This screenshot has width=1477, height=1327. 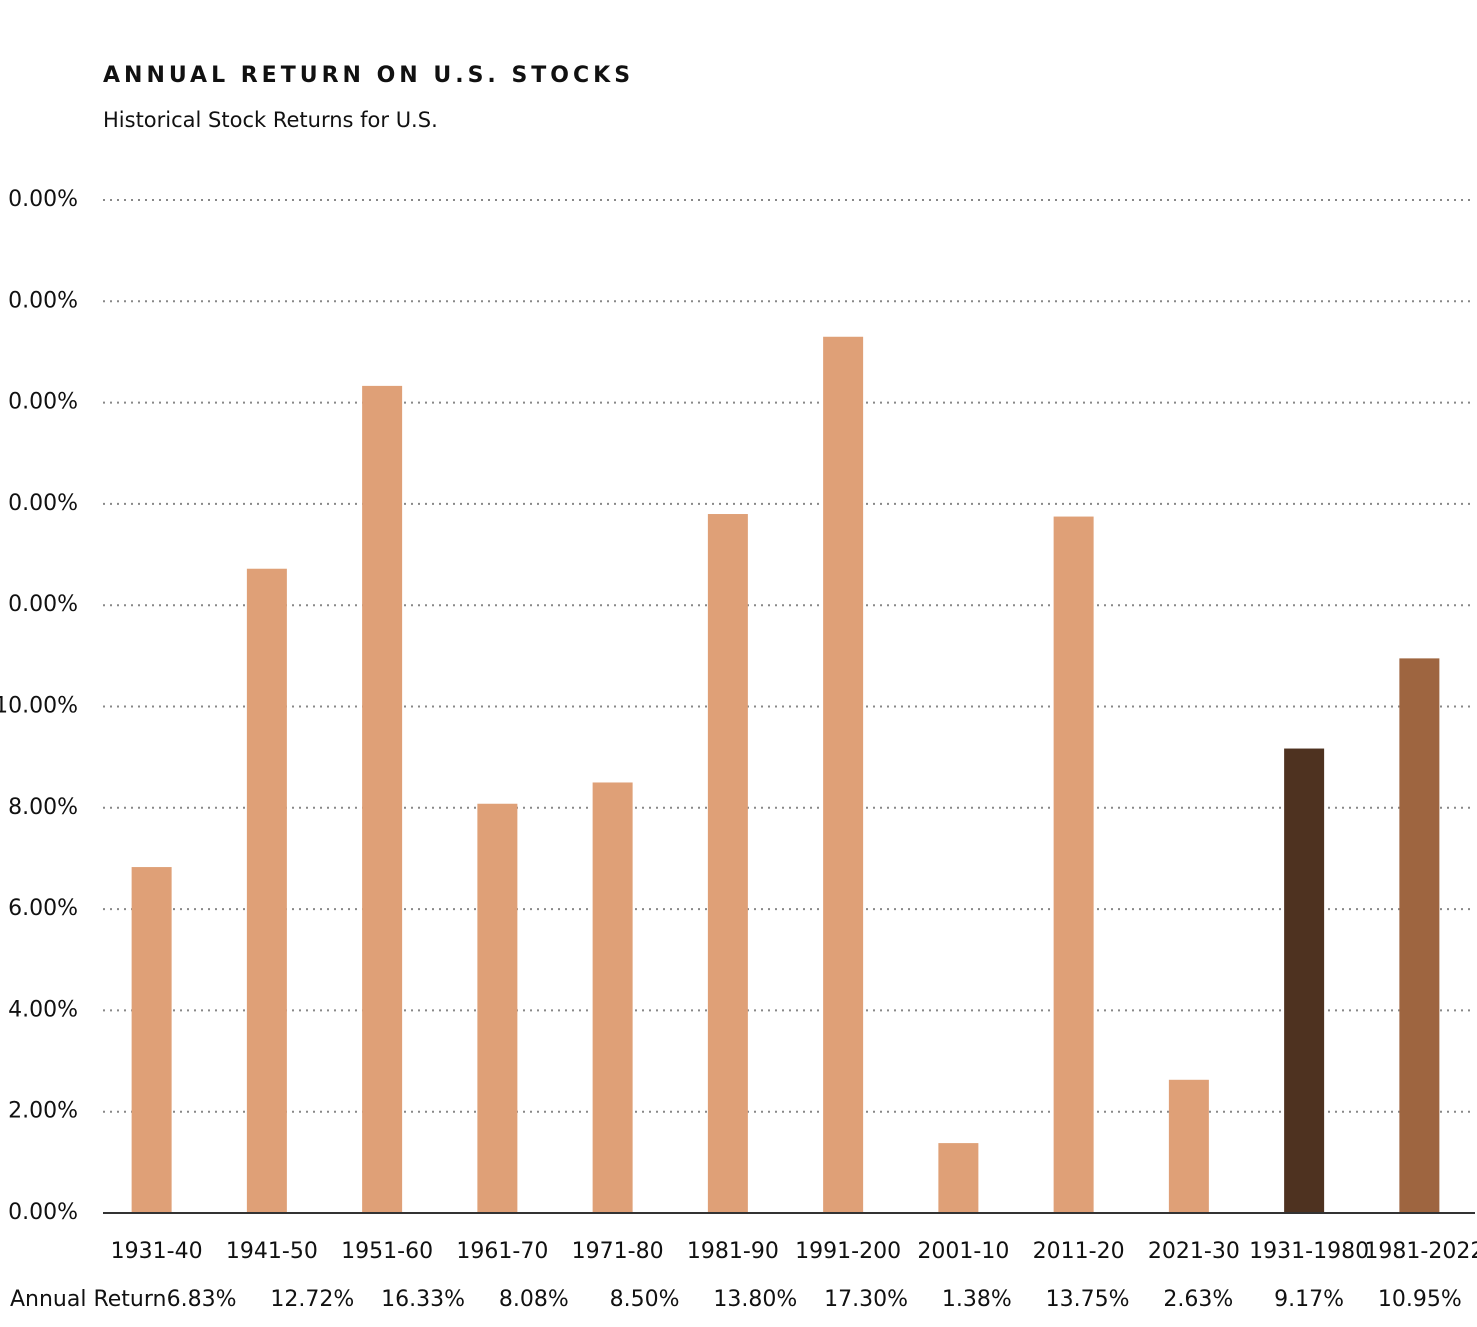 I want to click on y-tick-label: 2.00%, so click(x=43, y=1111).